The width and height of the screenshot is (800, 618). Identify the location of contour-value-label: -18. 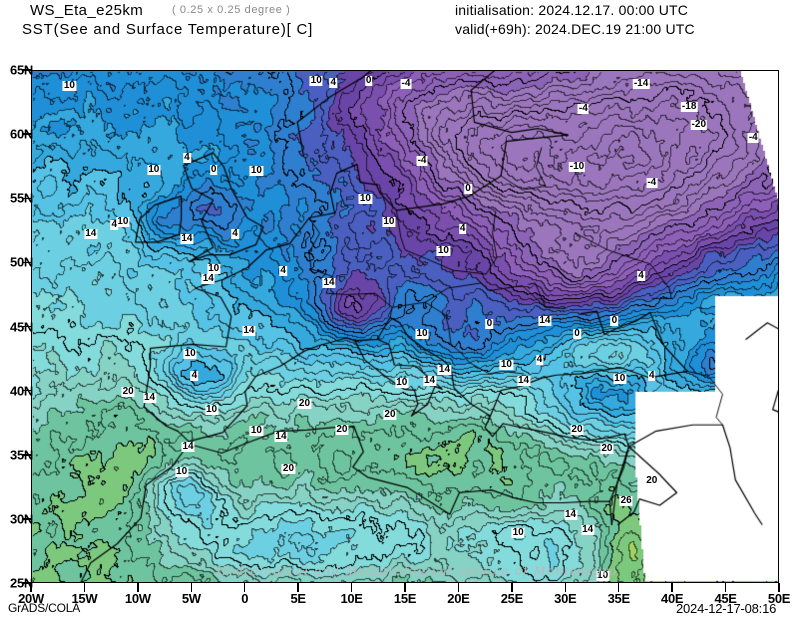
(689, 106).